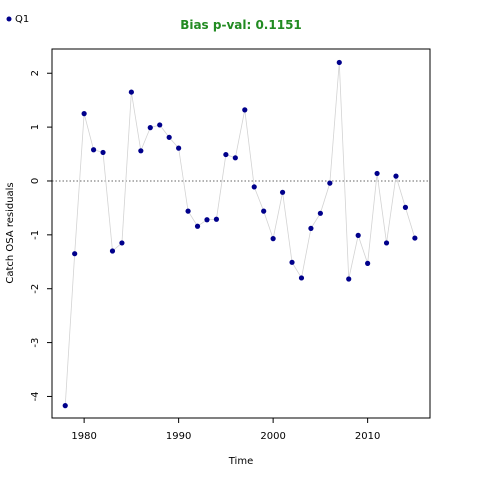  Describe the element at coordinates (150, 128) in the screenshot. I see `data-point-1987` at that location.